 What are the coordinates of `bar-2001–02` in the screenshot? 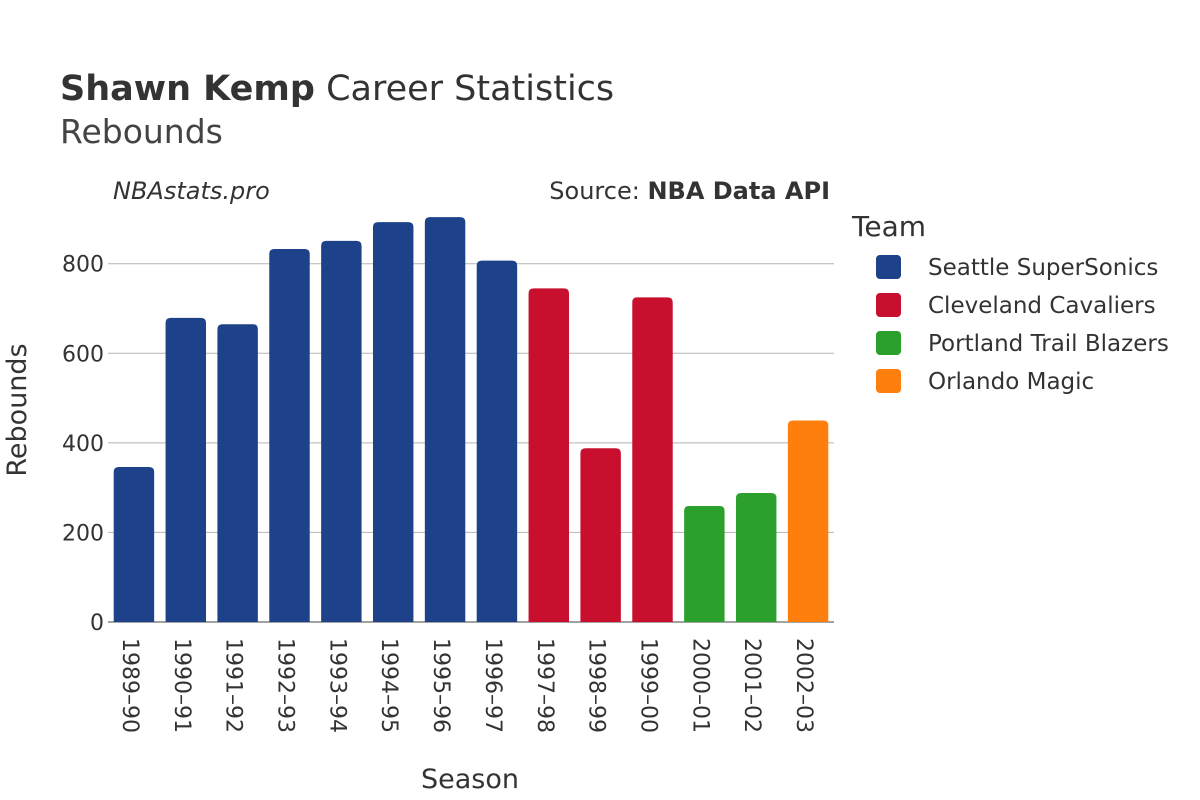 It's located at (756, 557).